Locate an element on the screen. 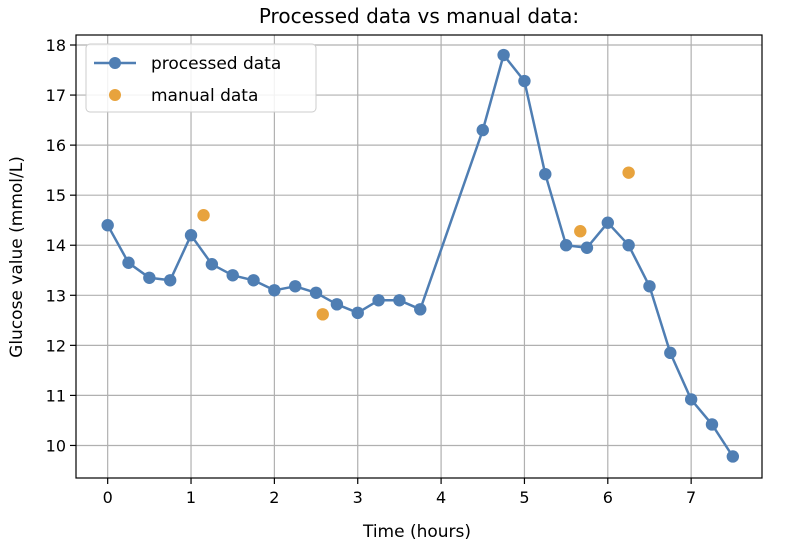  x-tick-label-4: 4 is located at coordinates (441, 497).